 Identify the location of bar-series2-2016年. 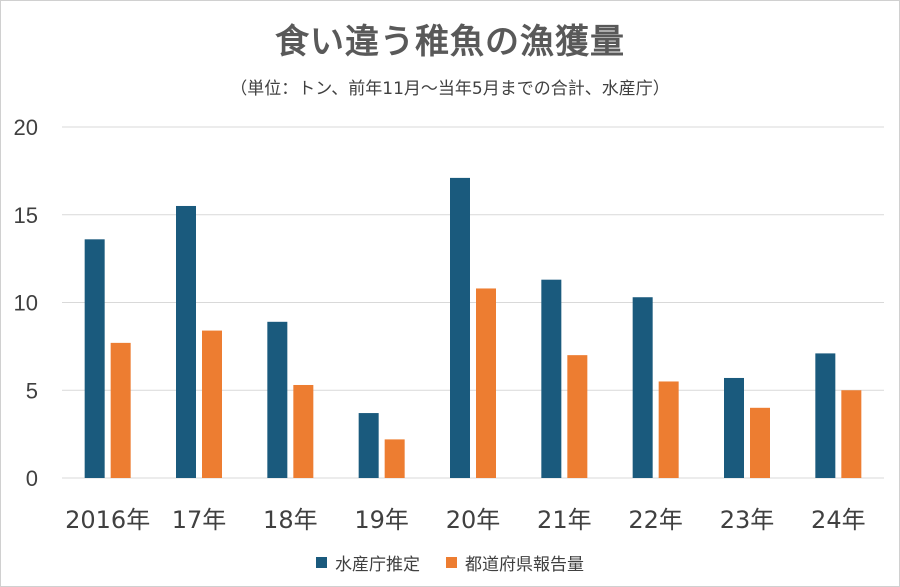
(120, 410).